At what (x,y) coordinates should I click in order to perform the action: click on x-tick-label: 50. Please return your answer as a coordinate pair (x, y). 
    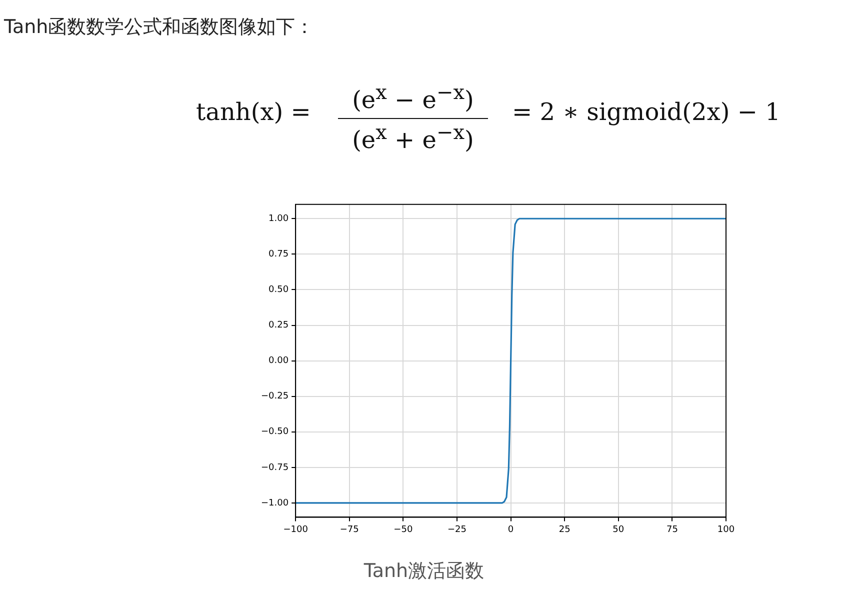
    Looking at the image, I should click on (618, 529).